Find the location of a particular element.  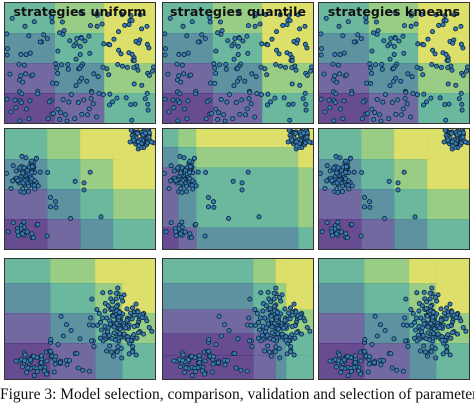

panel-title: strategies quantile is located at coordinates (238, 11).